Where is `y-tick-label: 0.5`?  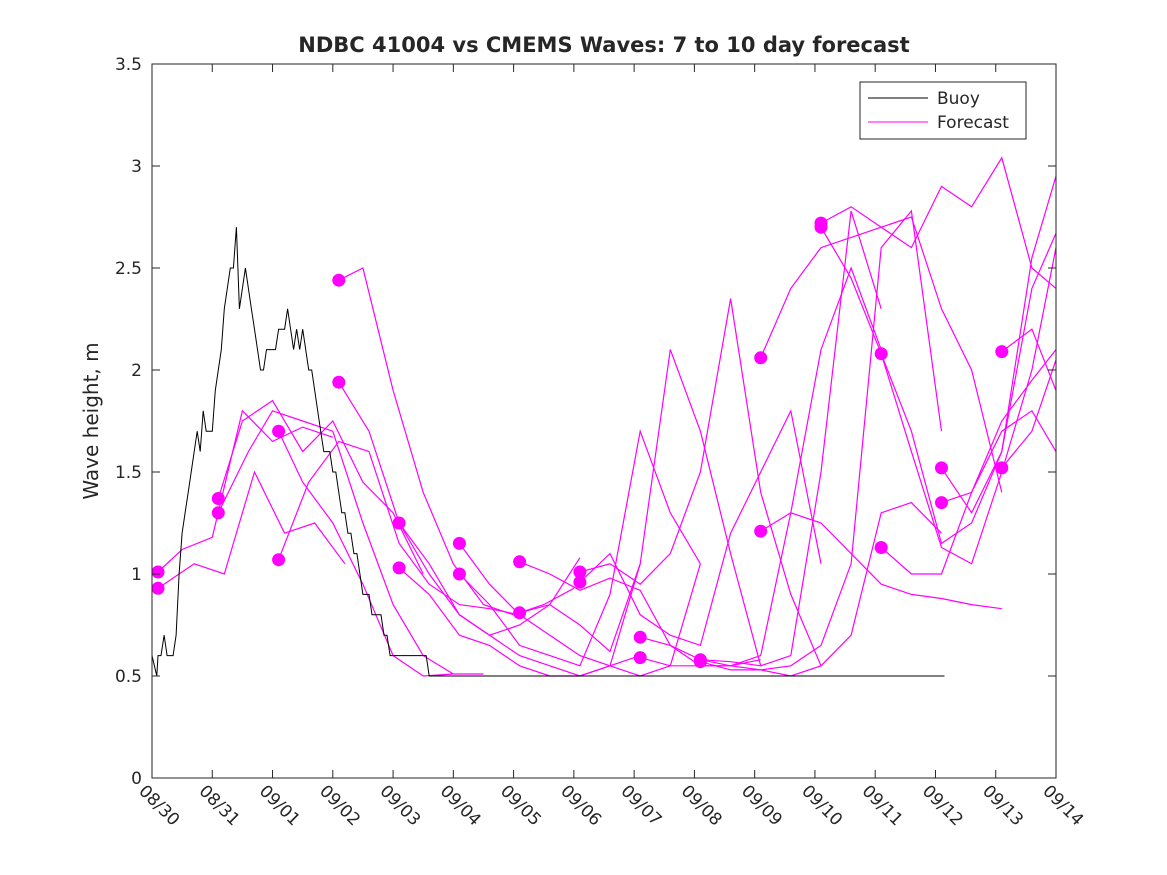 y-tick-label: 0.5 is located at coordinates (128, 677).